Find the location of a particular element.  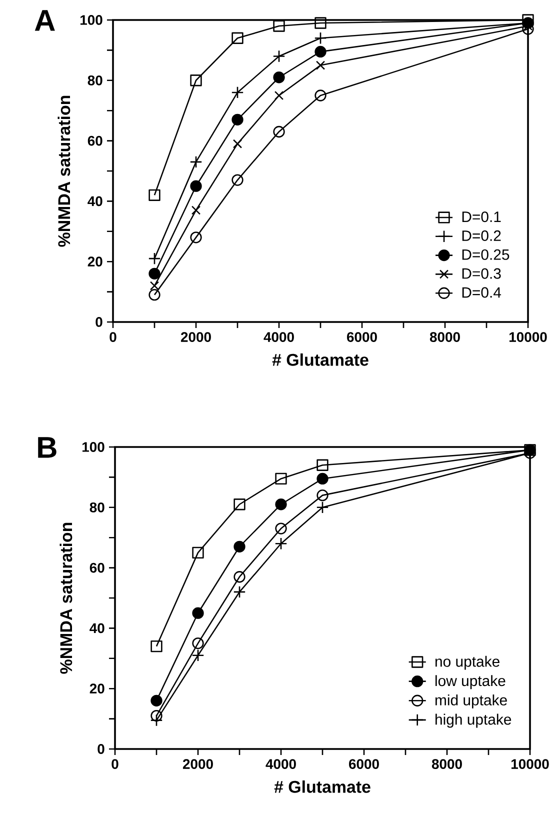

legend-label: D=0.1 is located at coordinates (481, 217).